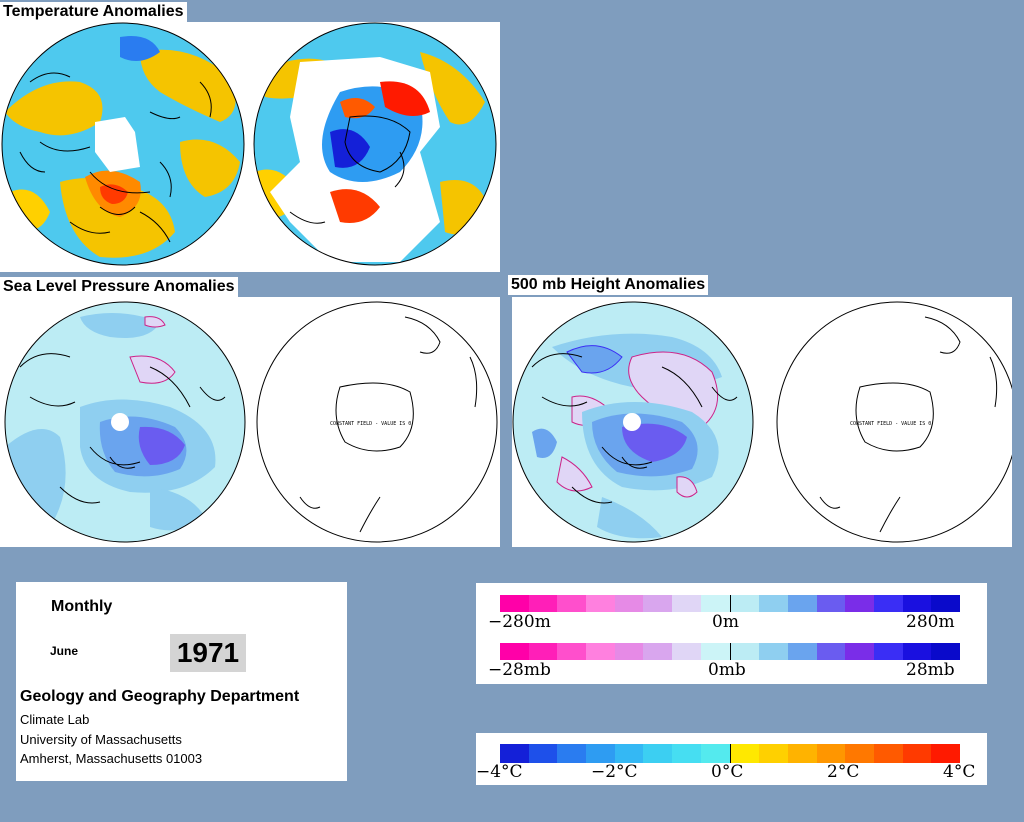 The height and width of the screenshot is (822, 1024). I want to click on temperature-map-south, so click(375, 144).